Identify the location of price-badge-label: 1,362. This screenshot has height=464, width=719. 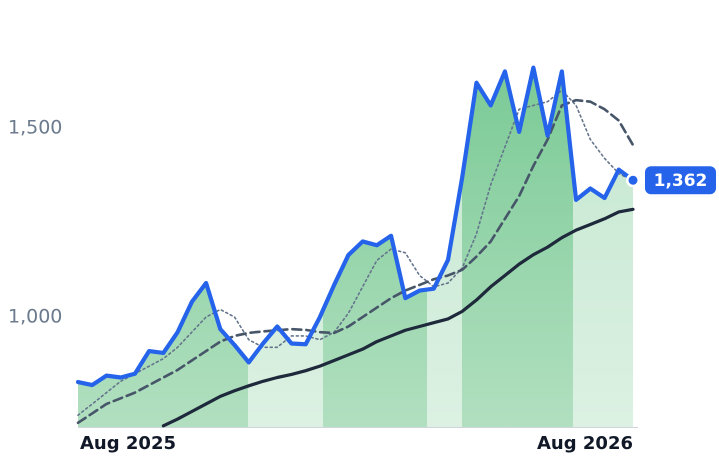
(681, 181).